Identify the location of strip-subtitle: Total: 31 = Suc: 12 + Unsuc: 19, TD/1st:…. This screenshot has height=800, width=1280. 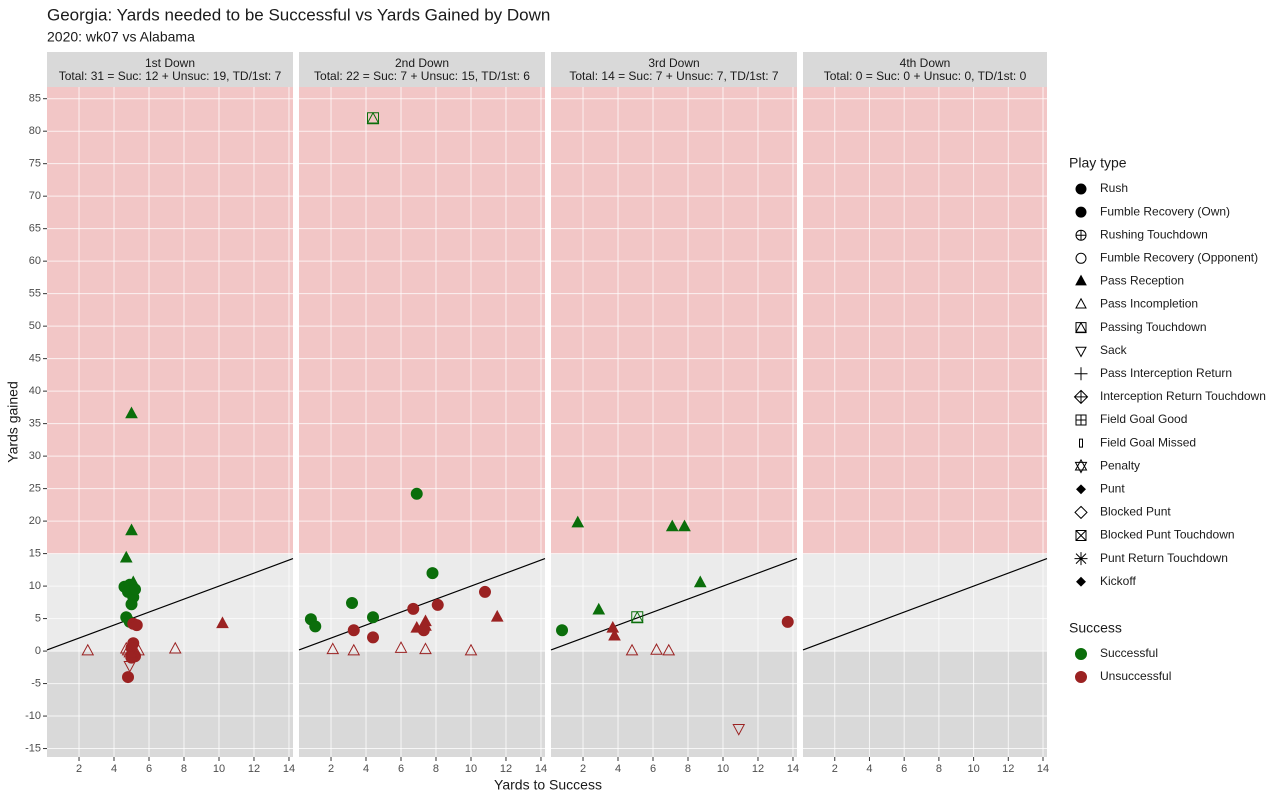
(170, 76).